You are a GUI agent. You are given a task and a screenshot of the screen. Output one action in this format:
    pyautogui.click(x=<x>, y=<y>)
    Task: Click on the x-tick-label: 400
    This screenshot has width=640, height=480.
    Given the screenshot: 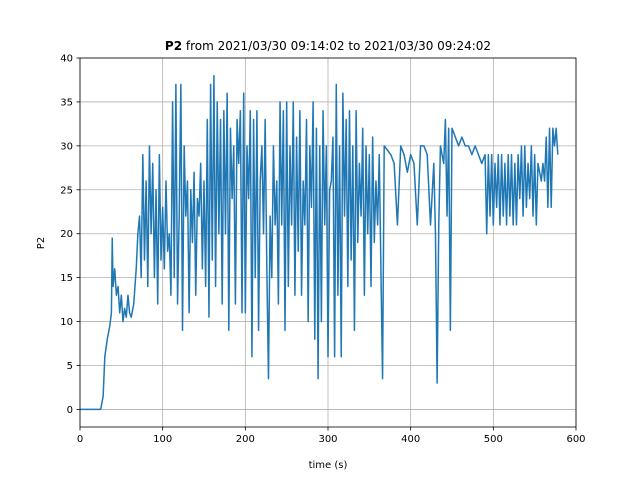 What is the action you would take?
    pyautogui.click(x=410, y=439)
    